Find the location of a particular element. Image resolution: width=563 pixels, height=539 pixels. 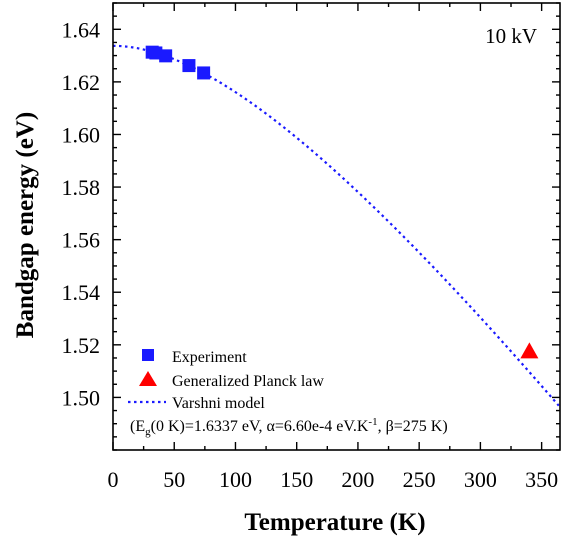

planck-law-point is located at coordinates (529, 350).